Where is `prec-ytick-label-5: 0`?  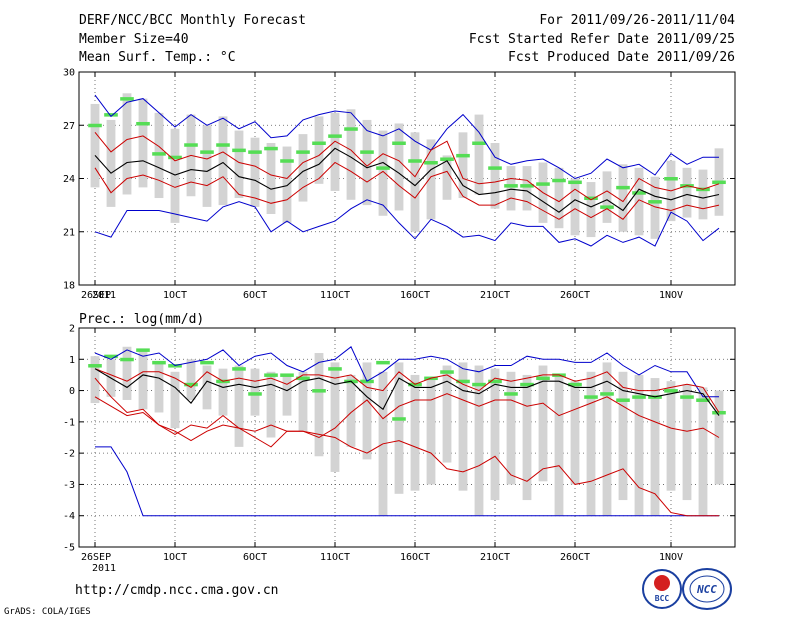
prec-ytick-label-5: 0 is located at coordinates (72, 391).